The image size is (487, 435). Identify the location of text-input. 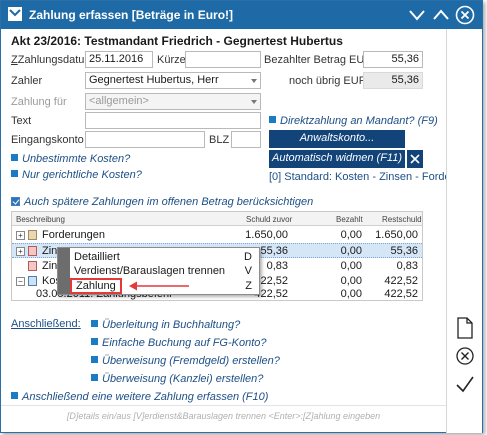
(173, 120).